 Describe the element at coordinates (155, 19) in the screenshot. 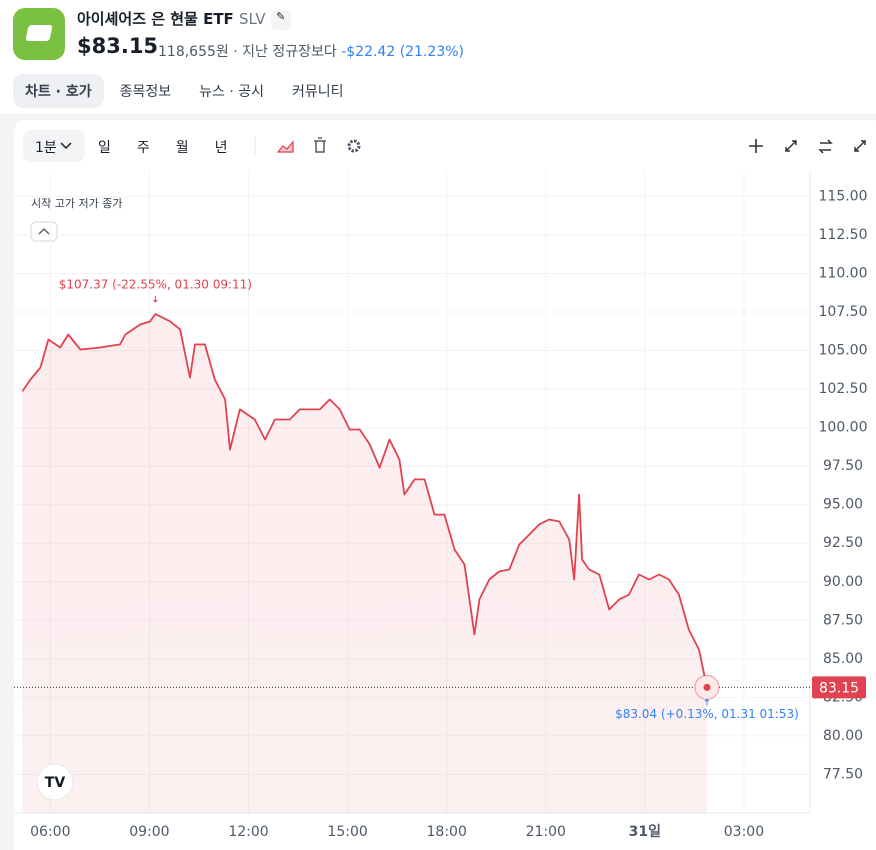

I see `title: 아이셰어즈 은 현물 ETF` at that location.